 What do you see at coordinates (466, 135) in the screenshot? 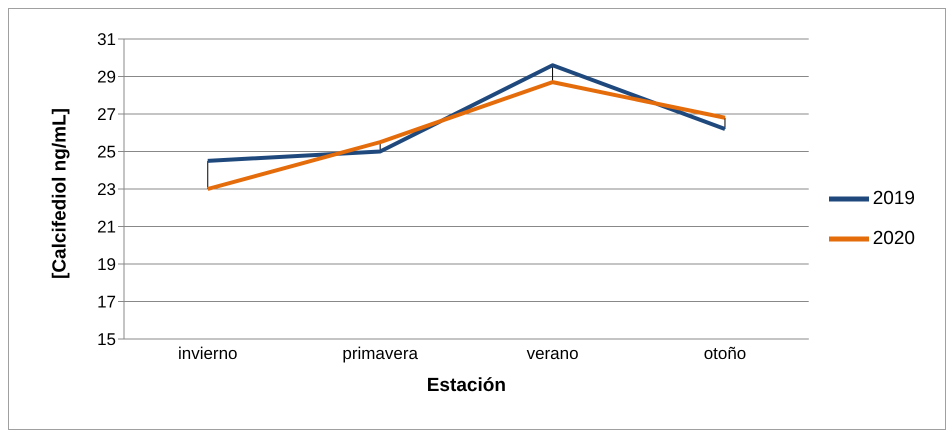
I see `line-series` at bounding box center [466, 135].